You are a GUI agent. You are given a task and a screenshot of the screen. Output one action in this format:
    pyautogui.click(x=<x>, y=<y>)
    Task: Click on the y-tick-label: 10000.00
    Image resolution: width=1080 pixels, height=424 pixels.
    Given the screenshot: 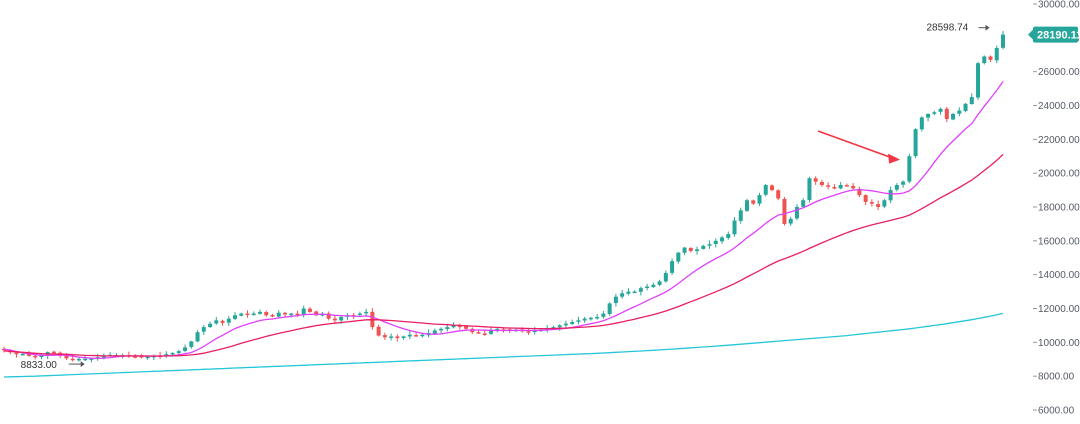 What is the action you would take?
    pyautogui.click(x=1059, y=343)
    